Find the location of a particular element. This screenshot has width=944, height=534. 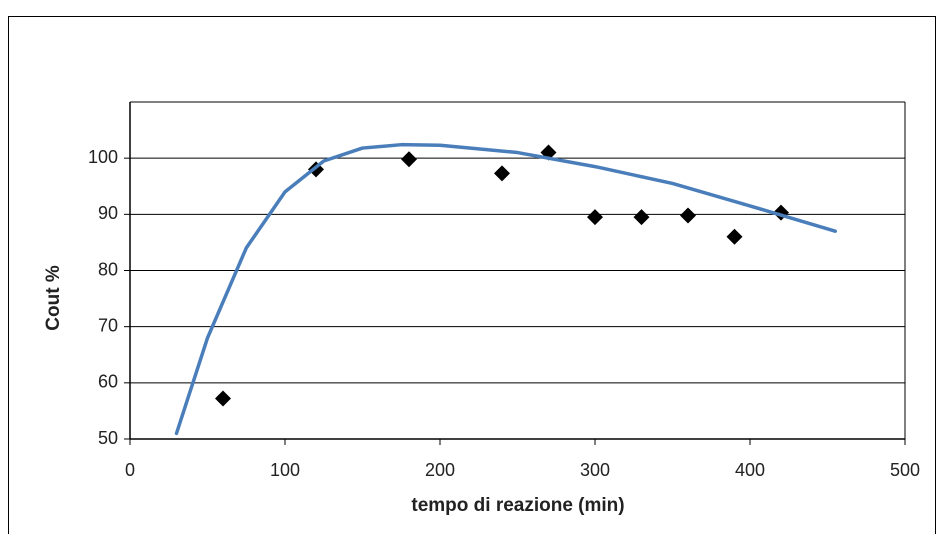

x-tick-label: 0 is located at coordinates (130, 470).